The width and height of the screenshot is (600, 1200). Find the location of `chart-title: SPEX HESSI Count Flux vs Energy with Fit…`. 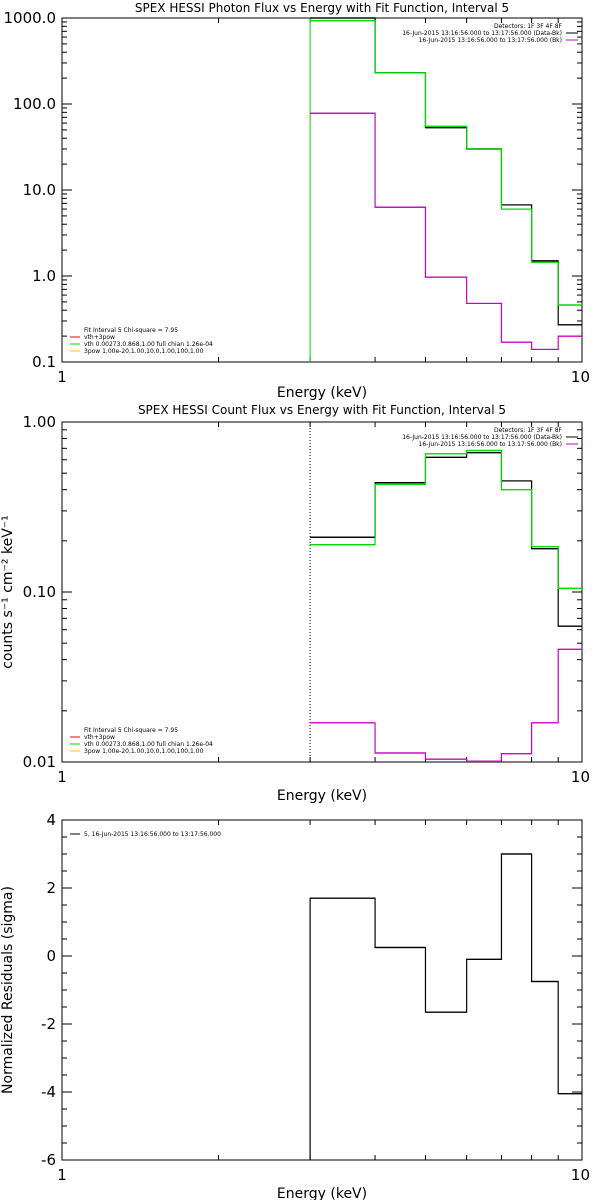

chart-title: SPEX HESSI Count Flux vs Energy with Fit… is located at coordinates (322, 410).